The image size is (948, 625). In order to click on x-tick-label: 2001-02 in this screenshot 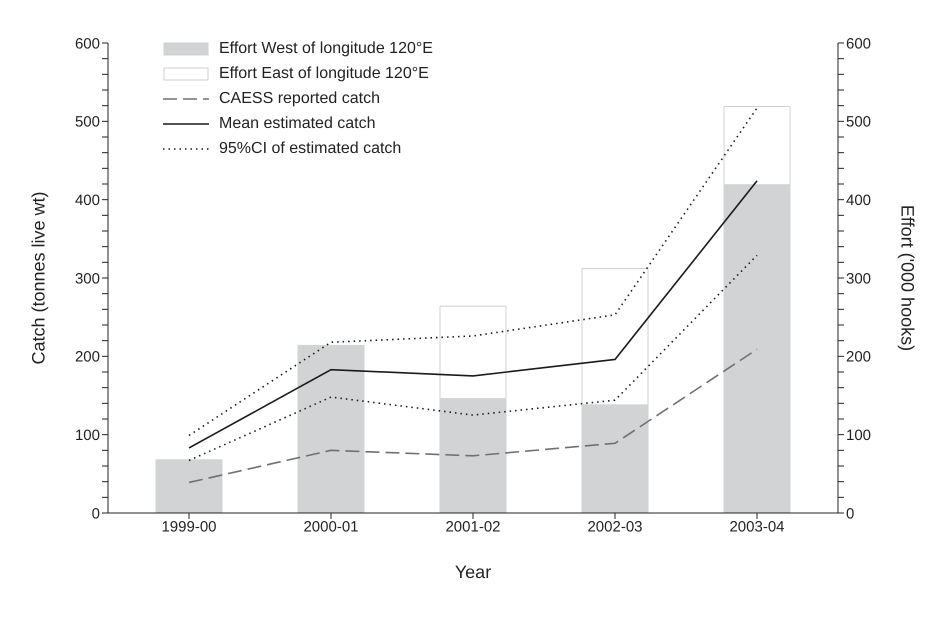, I will do `click(473, 527)`.